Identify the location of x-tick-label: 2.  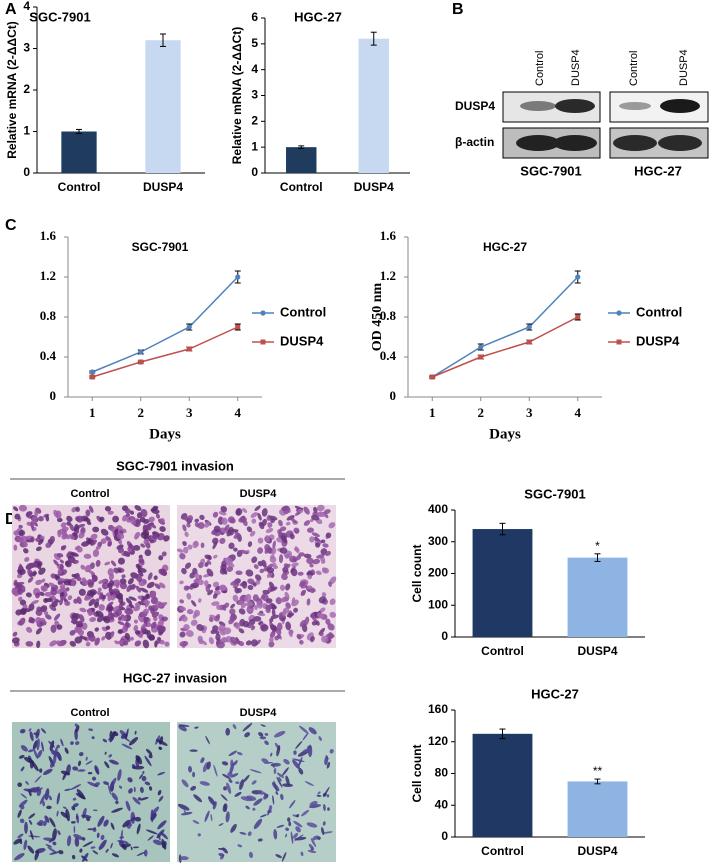
(481, 412).